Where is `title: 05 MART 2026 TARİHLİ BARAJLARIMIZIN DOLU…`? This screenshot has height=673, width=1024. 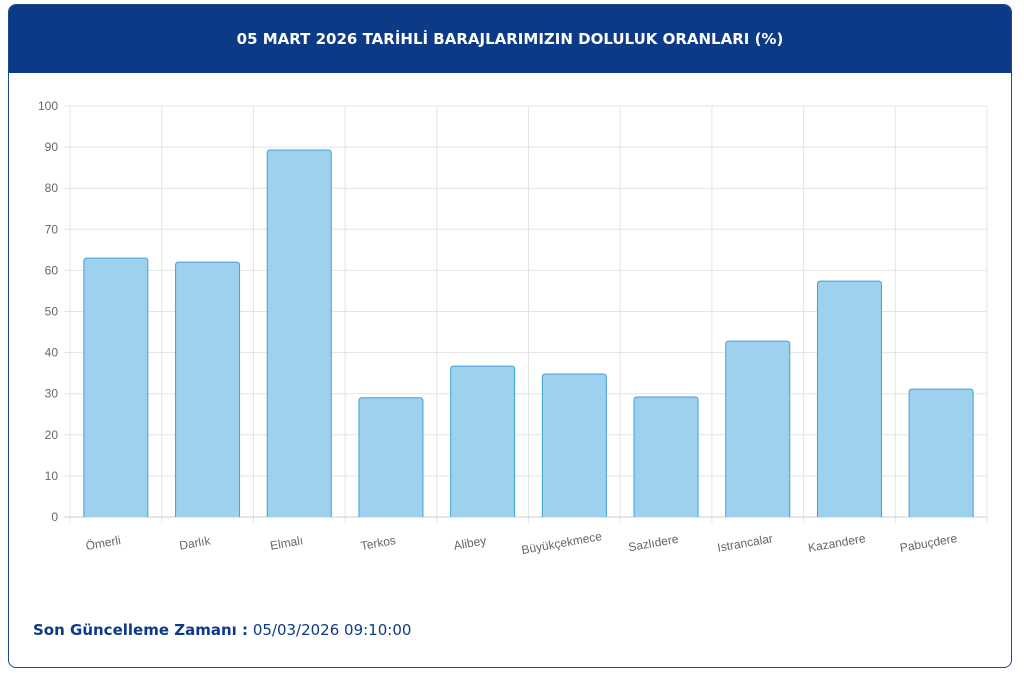 title: 05 MART 2026 TARİHLİ BARAJLARIMIZIN DOLU… is located at coordinates (510, 39).